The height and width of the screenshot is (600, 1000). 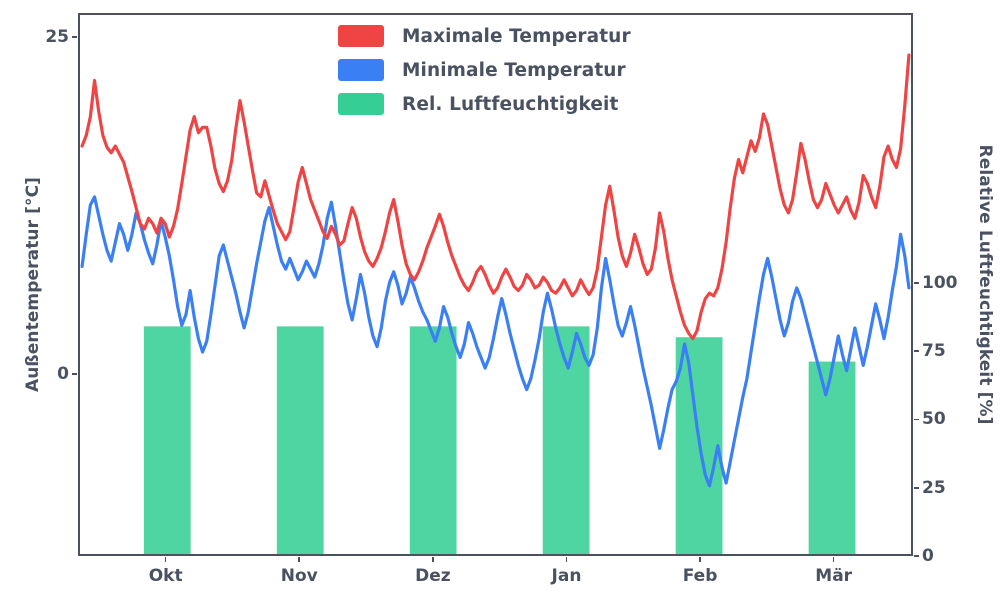 I want to click on legend-swatch-min-temperature, so click(x=361, y=70).